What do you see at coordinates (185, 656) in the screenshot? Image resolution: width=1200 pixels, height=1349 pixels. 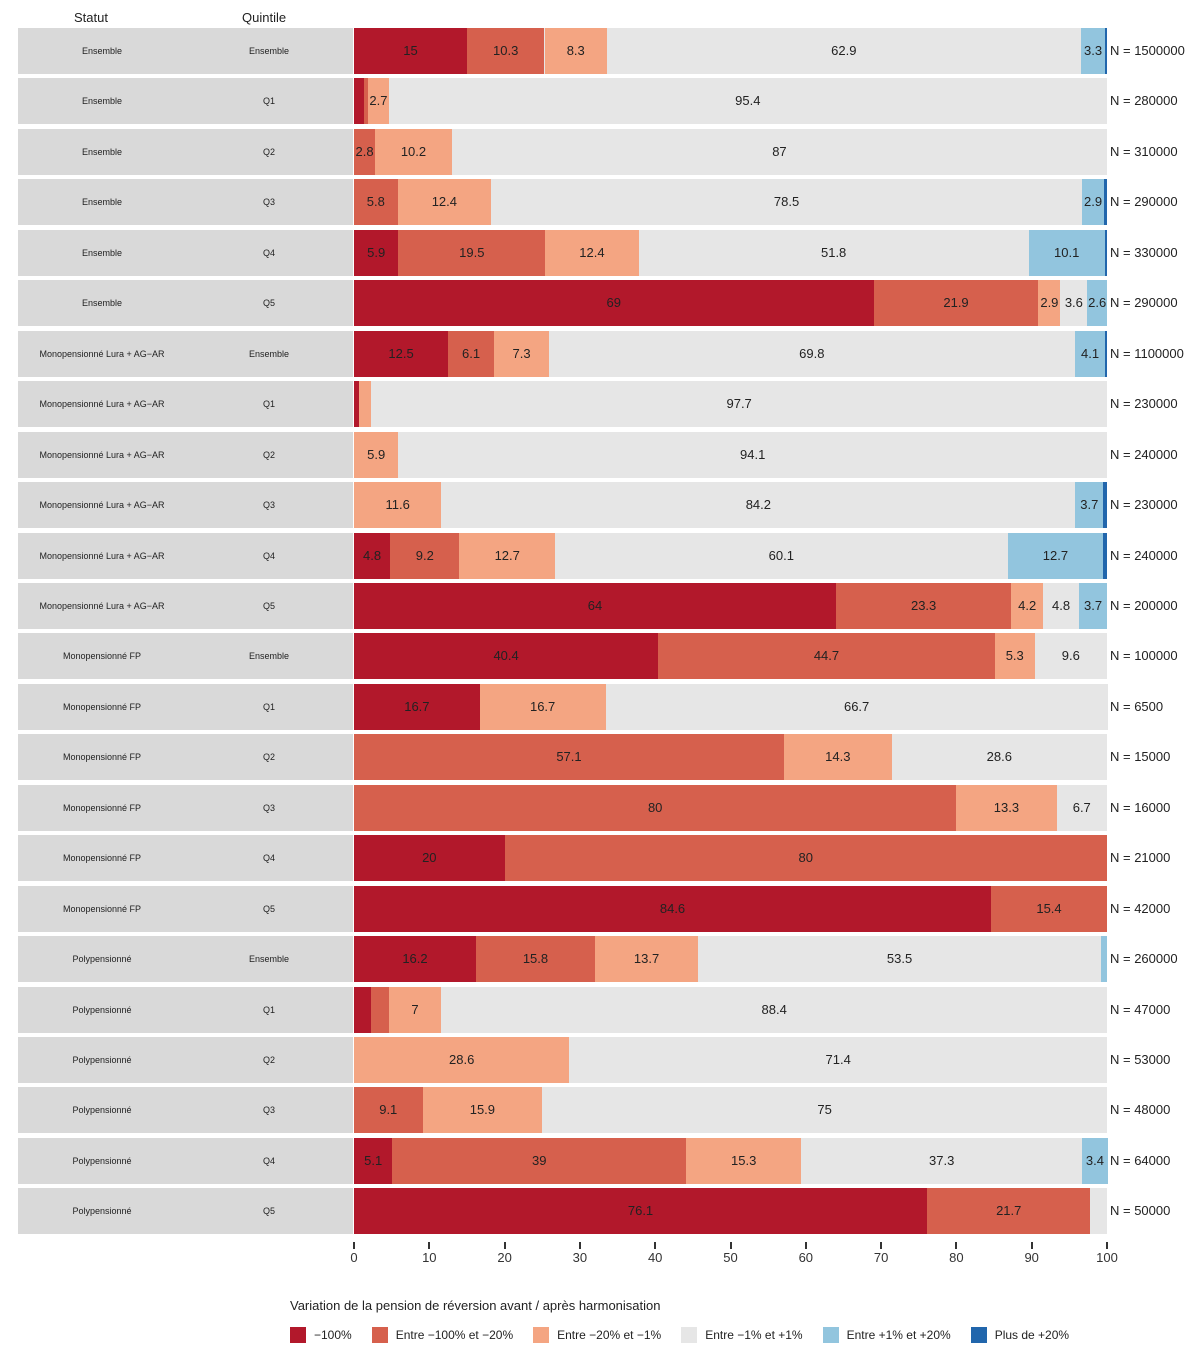 I see `row-label-strip: Monopensionné FP Ensemble` at bounding box center [185, 656].